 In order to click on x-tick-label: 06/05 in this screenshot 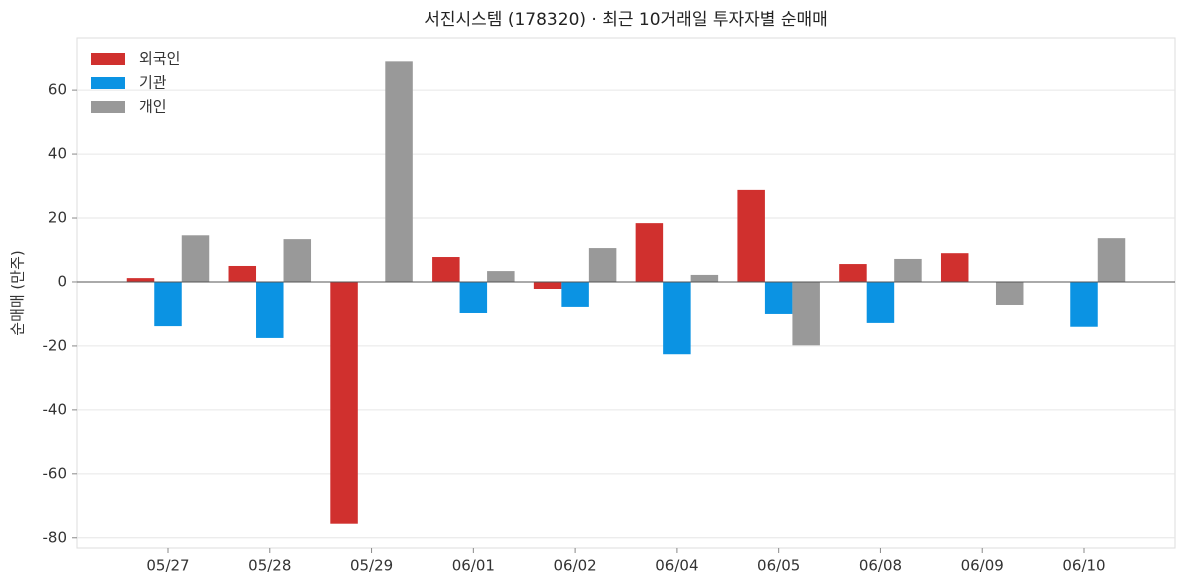, I will do `click(778, 566)`.